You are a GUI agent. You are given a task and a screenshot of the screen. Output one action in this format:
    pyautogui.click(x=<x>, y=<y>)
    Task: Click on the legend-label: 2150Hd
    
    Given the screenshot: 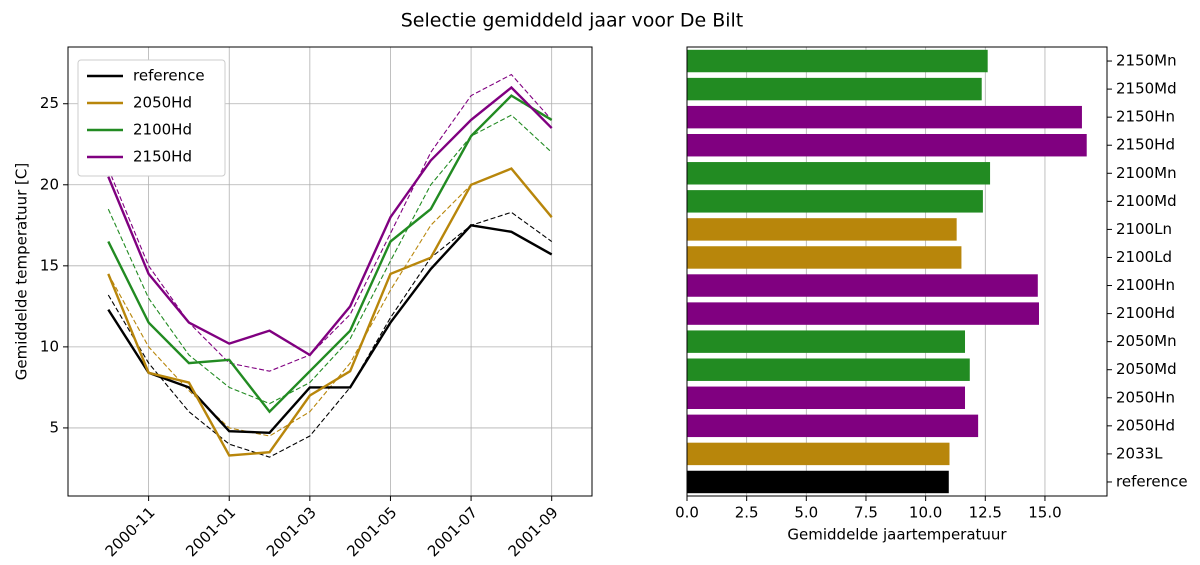 What is the action you would take?
    pyautogui.click(x=162, y=157)
    